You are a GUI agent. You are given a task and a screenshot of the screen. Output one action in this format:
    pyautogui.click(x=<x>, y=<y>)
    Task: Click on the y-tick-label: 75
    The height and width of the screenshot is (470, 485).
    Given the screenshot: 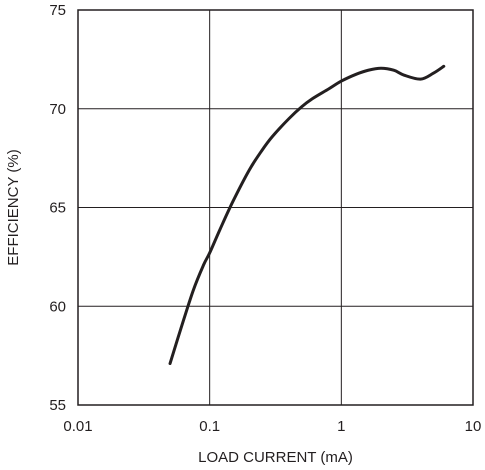 What is the action you would take?
    pyautogui.click(x=57, y=10)
    